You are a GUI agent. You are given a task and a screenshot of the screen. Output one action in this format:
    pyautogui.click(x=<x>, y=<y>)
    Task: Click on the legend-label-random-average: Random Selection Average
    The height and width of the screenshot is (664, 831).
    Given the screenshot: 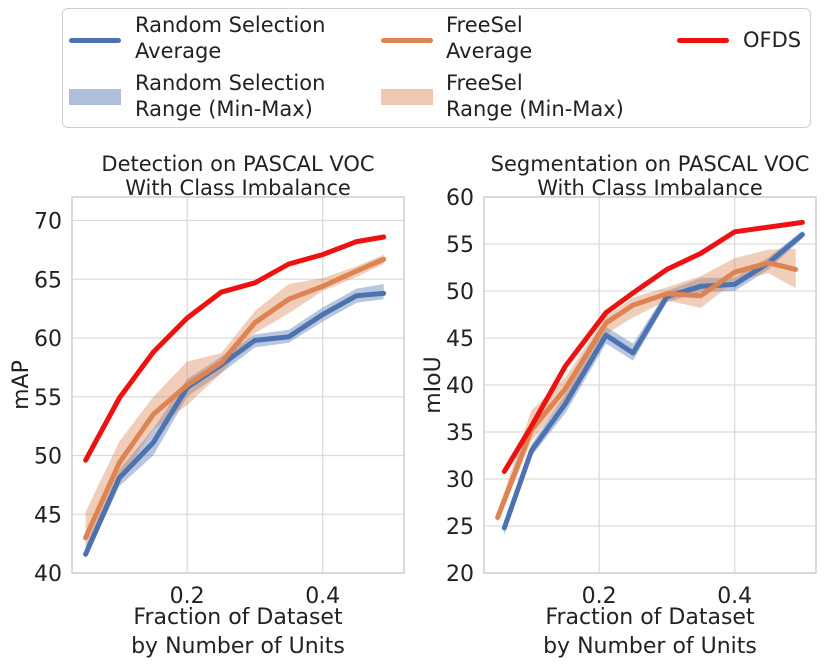 What is the action you would take?
    pyautogui.click(x=230, y=38)
    